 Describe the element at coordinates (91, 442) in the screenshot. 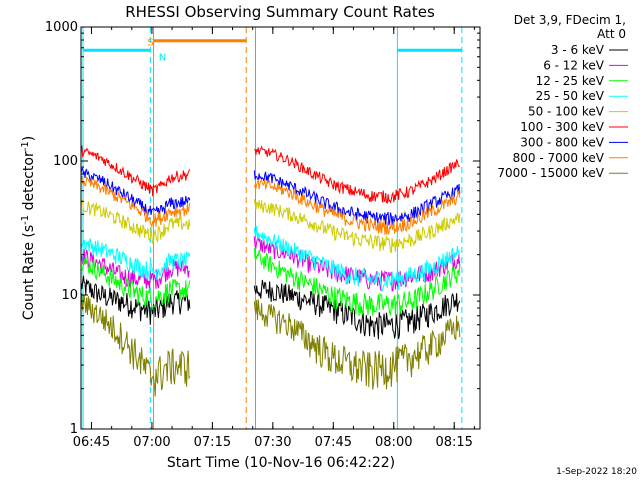

I see `x-tick-label-0: 06:45` at that location.